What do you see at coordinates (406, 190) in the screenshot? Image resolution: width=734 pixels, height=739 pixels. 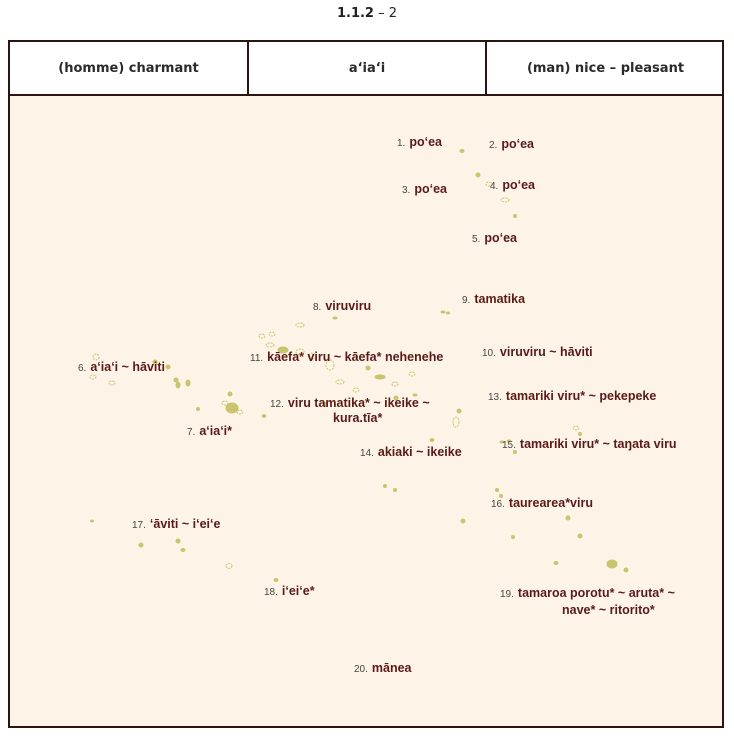 I see `location-number: 3.` at bounding box center [406, 190].